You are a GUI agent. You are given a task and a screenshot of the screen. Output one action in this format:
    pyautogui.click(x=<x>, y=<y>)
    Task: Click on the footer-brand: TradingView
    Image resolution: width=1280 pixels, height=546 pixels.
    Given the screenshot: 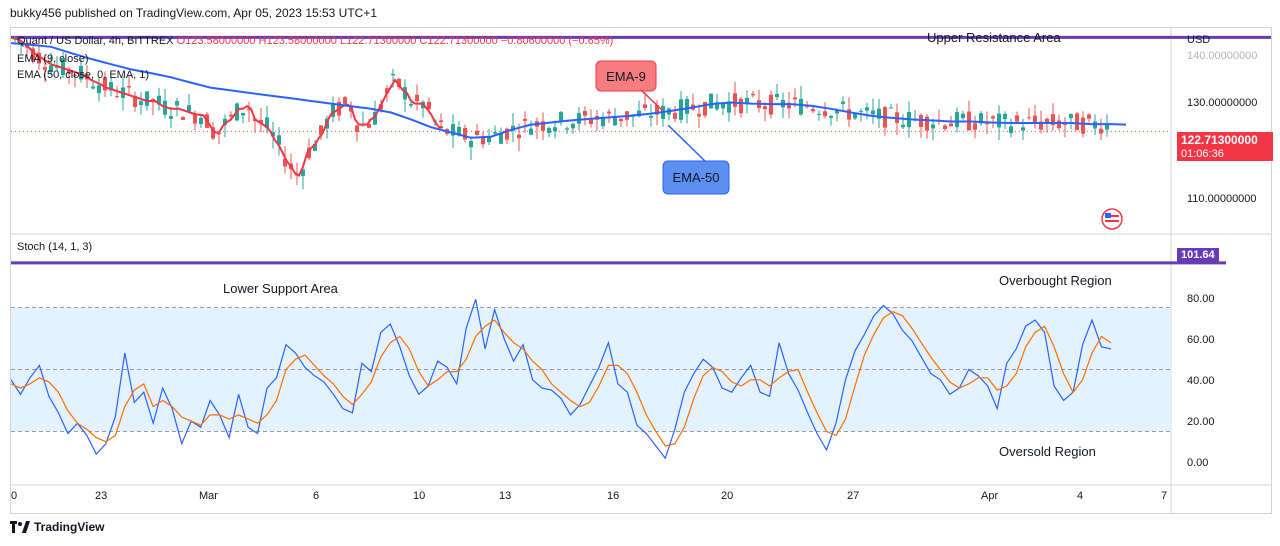 What is the action you would take?
    pyautogui.click(x=69, y=527)
    